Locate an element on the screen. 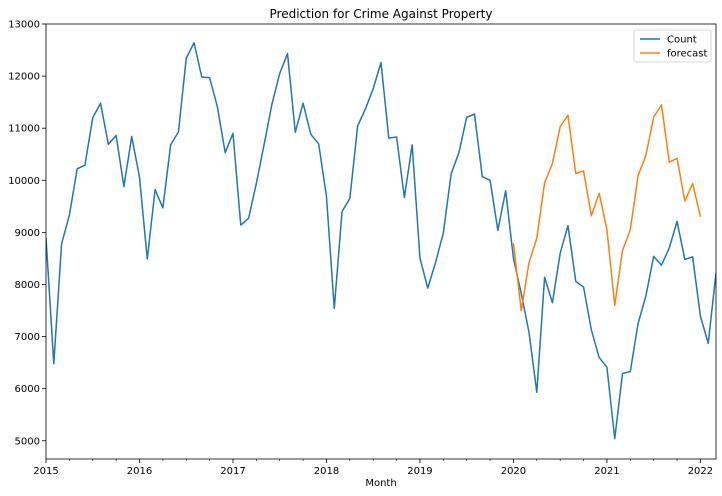  y-tick-label: 7000 is located at coordinates (27, 337).